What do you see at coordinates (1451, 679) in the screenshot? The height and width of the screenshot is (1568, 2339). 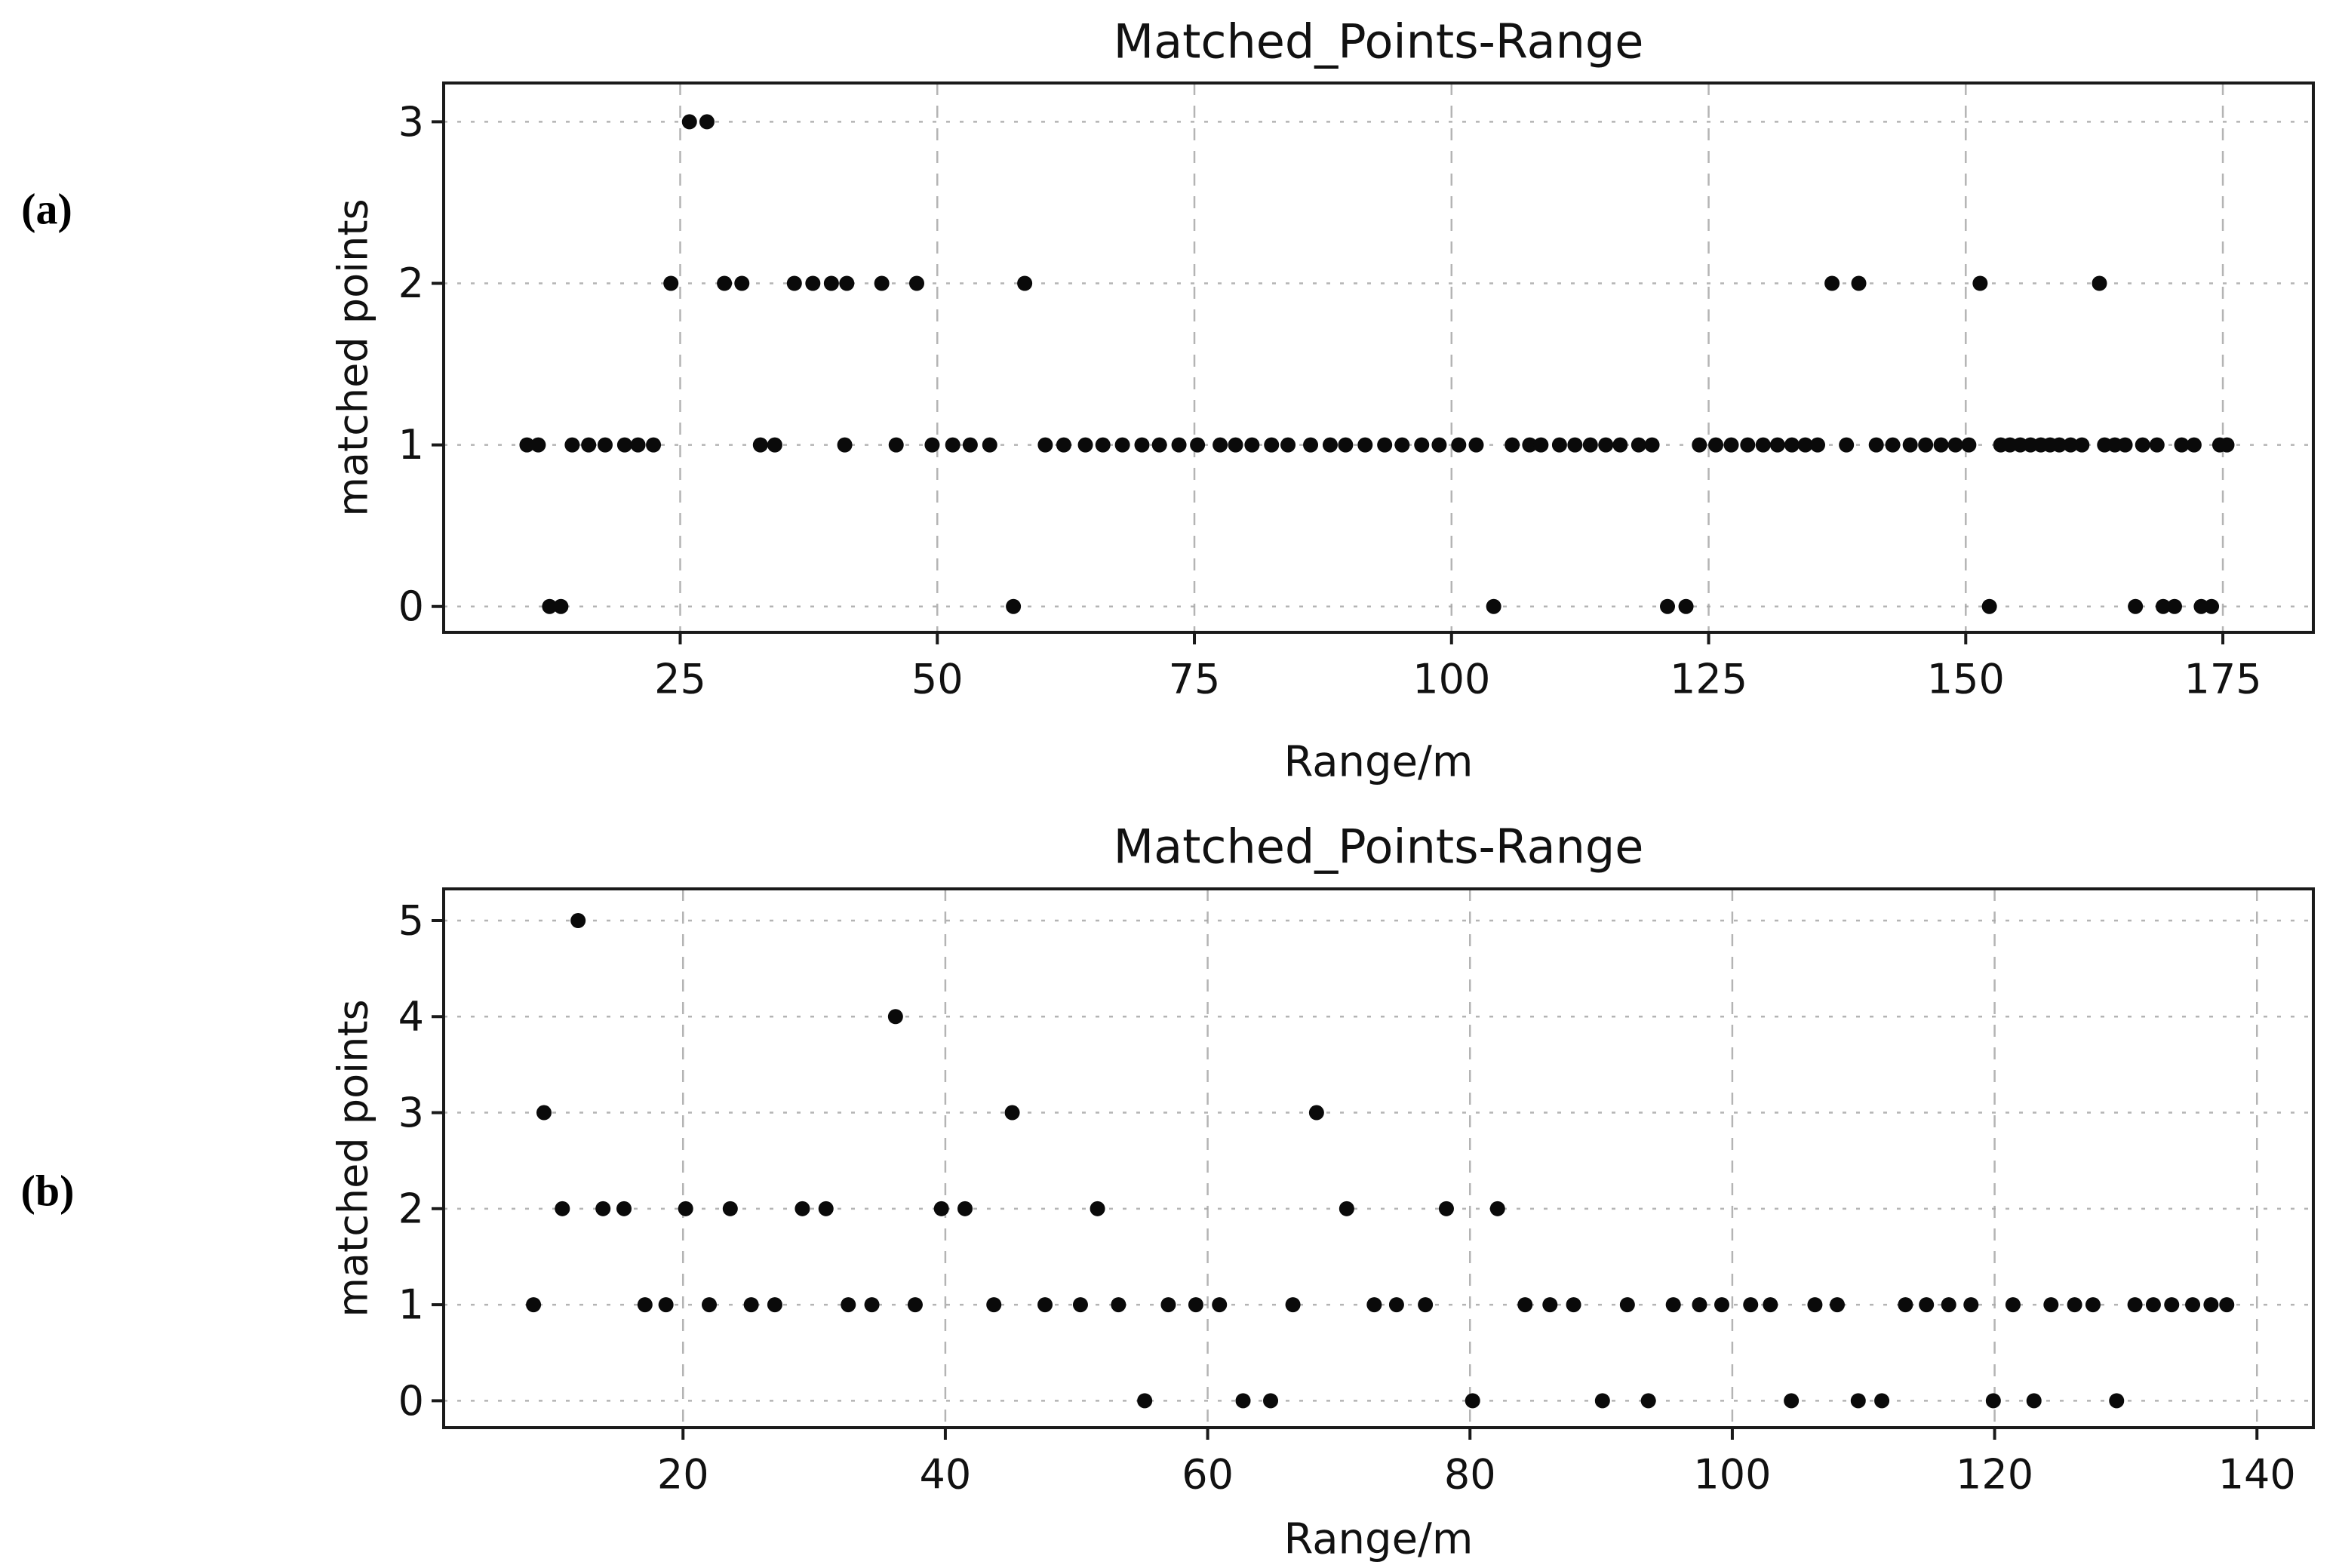 I see `x-tick-label: 100` at bounding box center [1451, 679].